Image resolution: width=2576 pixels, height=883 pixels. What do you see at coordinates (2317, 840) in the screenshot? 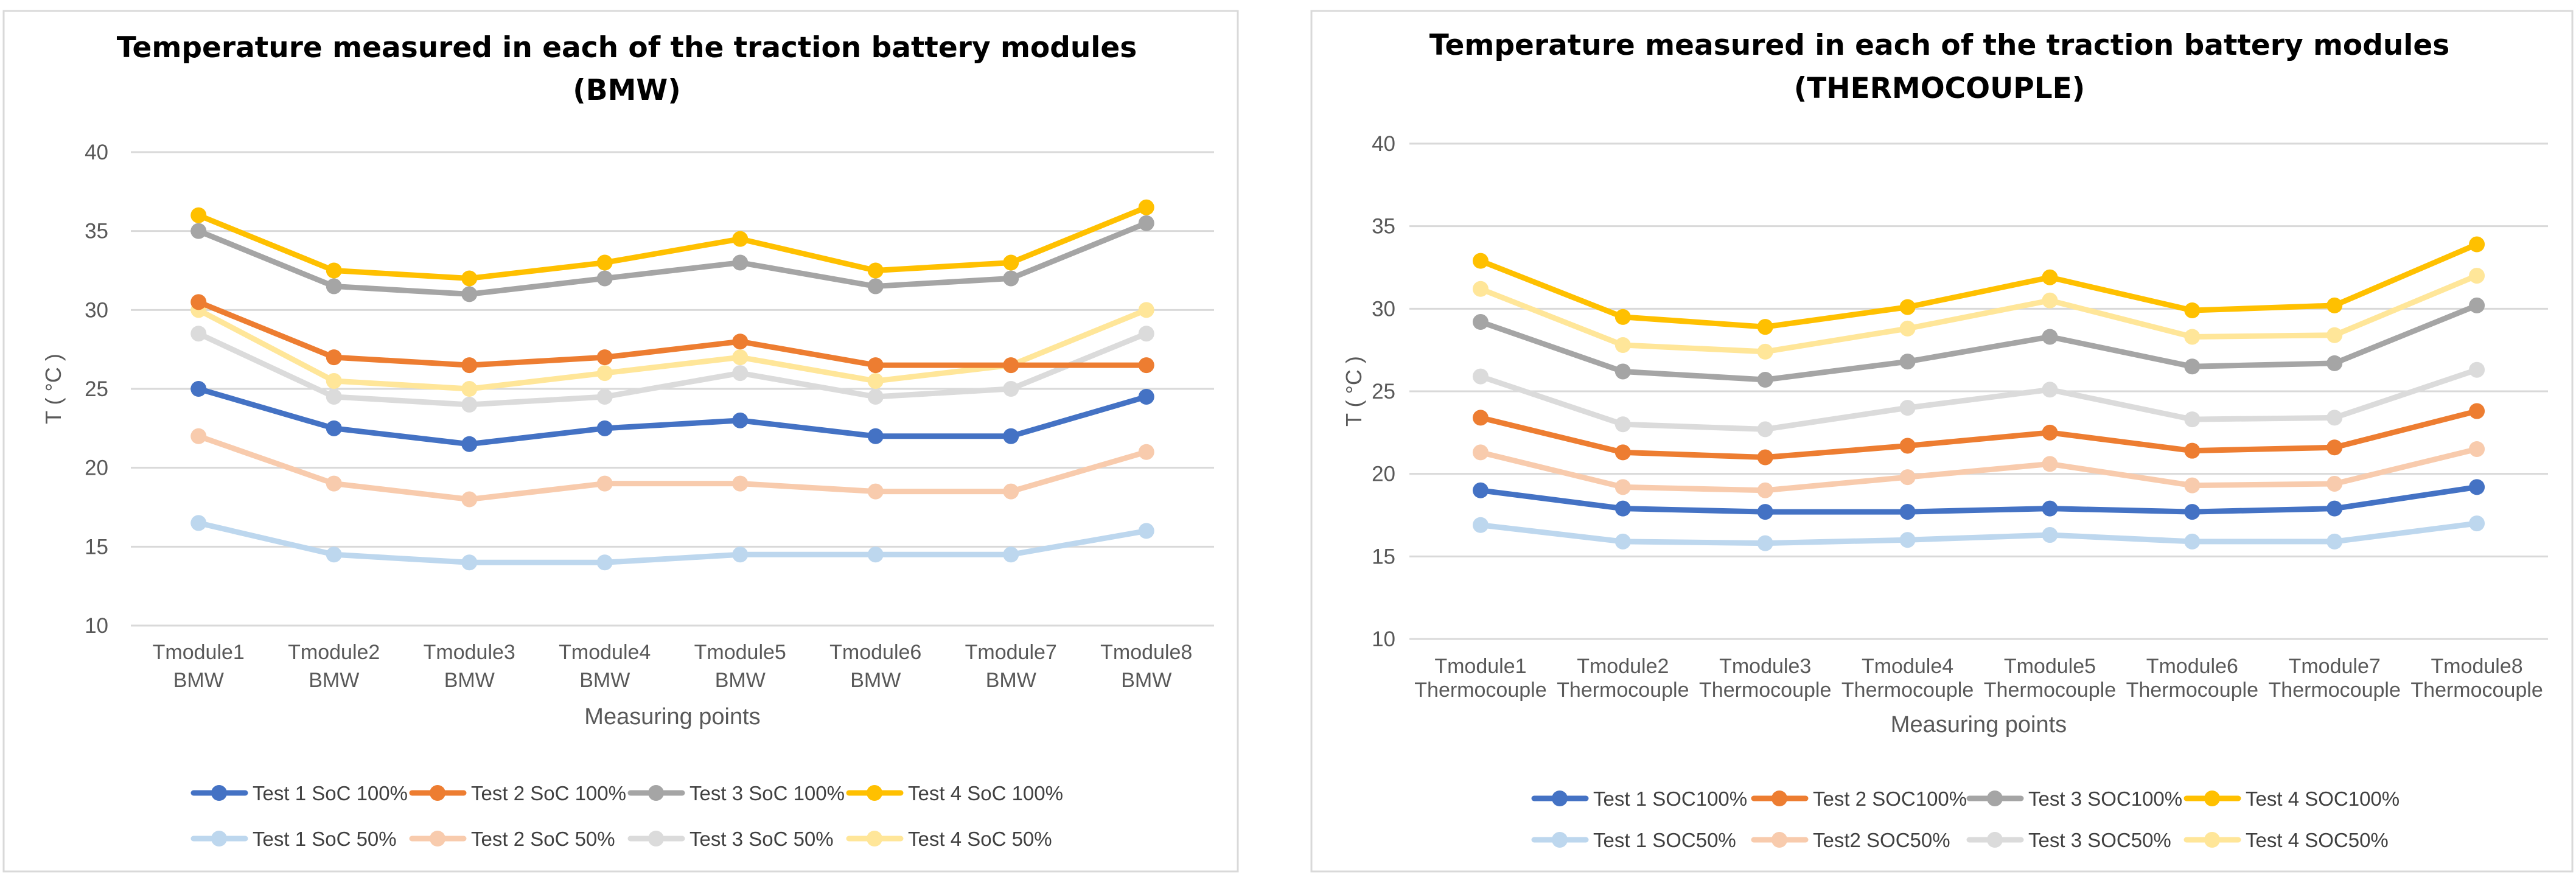
I see `legend-label: Test 4 SOC50%` at bounding box center [2317, 840].